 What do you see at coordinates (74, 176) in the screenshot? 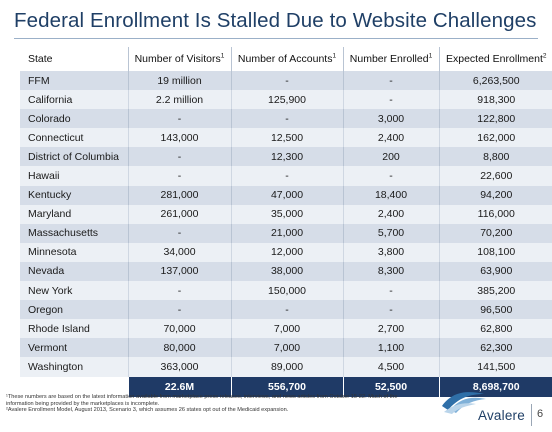
I see `cell-state: Hawaii` at bounding box center [74, 176].